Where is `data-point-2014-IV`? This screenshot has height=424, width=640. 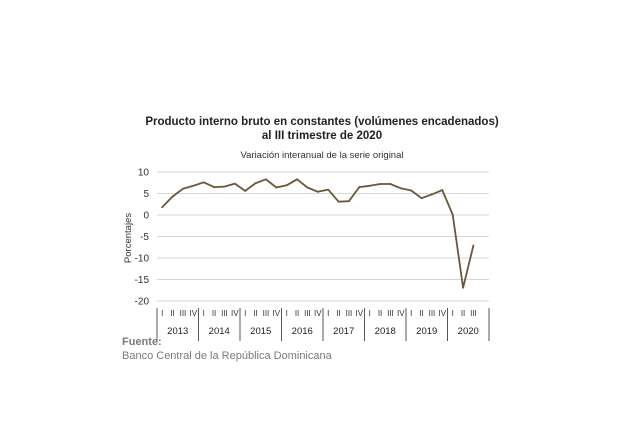 data-point-2014-IV is located at coordinates (234, 183).